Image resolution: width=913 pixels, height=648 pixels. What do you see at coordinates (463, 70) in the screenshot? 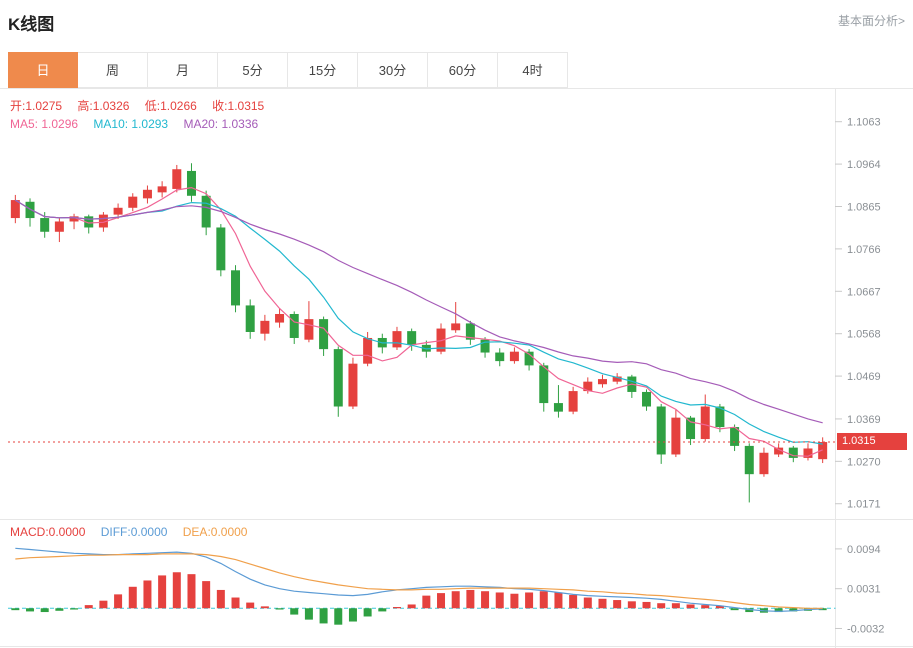
I see `timeframe-tab: 60分` at bounding box center [463, 70].